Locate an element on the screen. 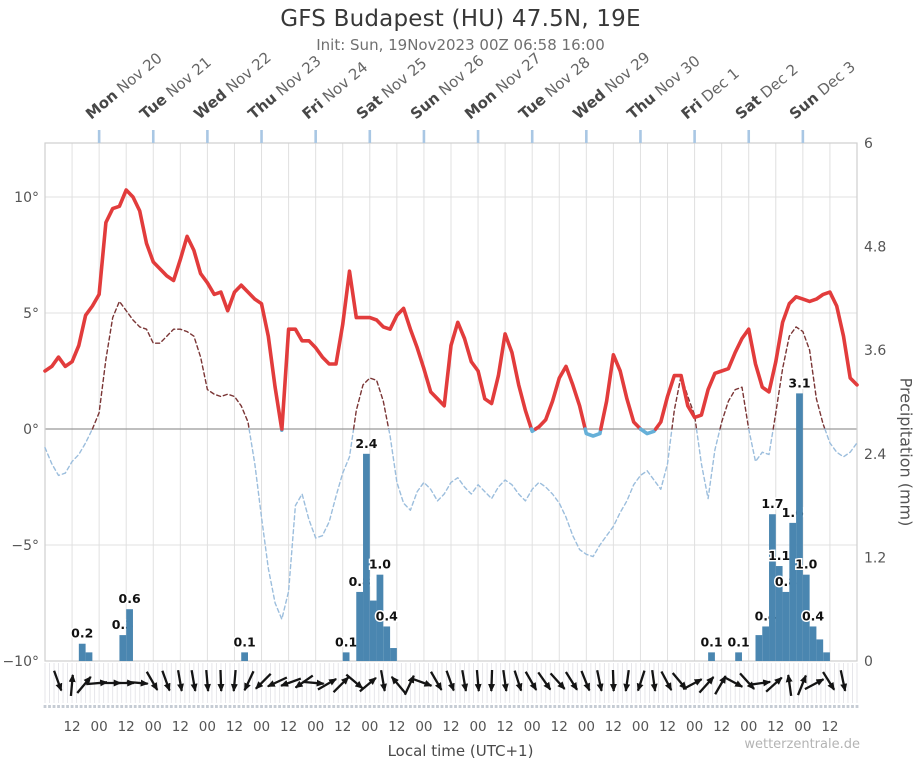  precipitation-bar-label: 0.4 is located at coordinates (387, 615).